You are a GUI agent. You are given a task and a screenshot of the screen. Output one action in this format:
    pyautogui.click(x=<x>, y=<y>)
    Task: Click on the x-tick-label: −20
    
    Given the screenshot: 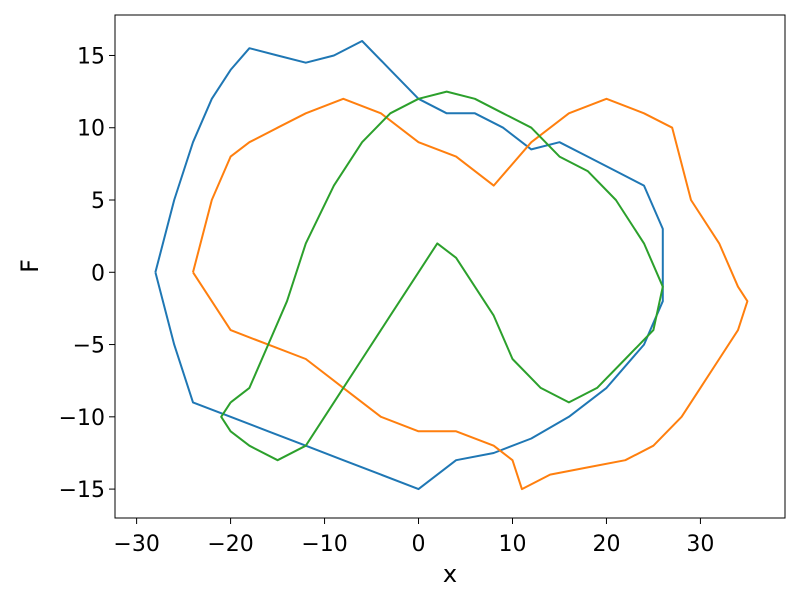 What is the action you would take?
    pyautogui.click(x=230, y=544)
    